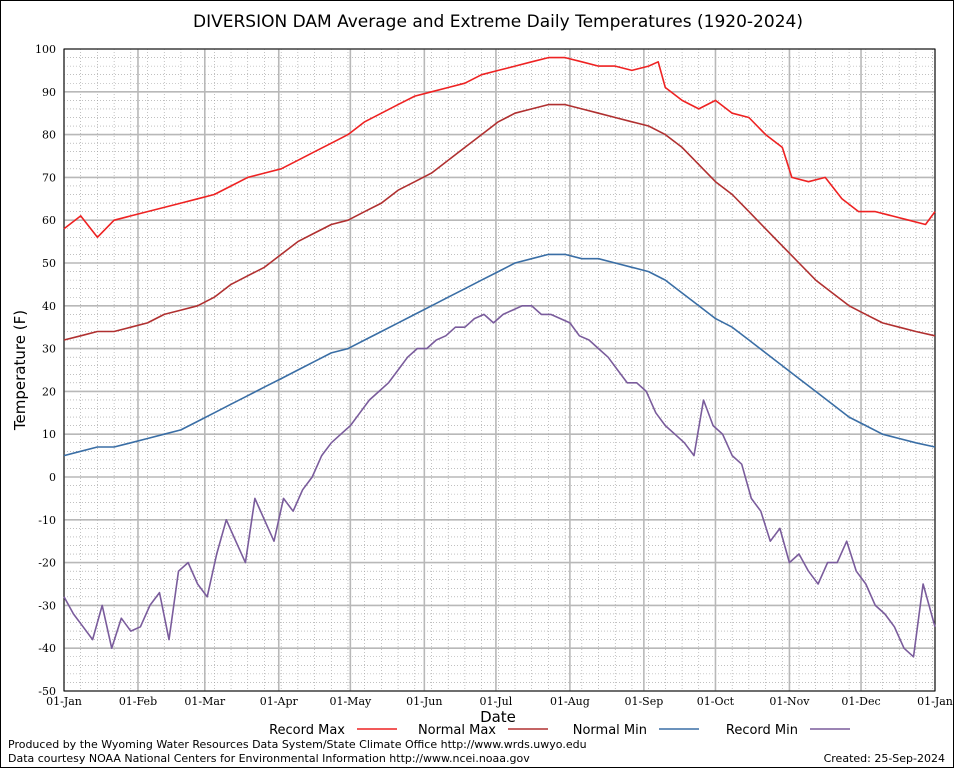 The image size is (954, 768). What do you see at coordinates (20, 370) in the screenshot?
I see `y-axis-label: Temperature (F)` at bounding box center [20, 370].